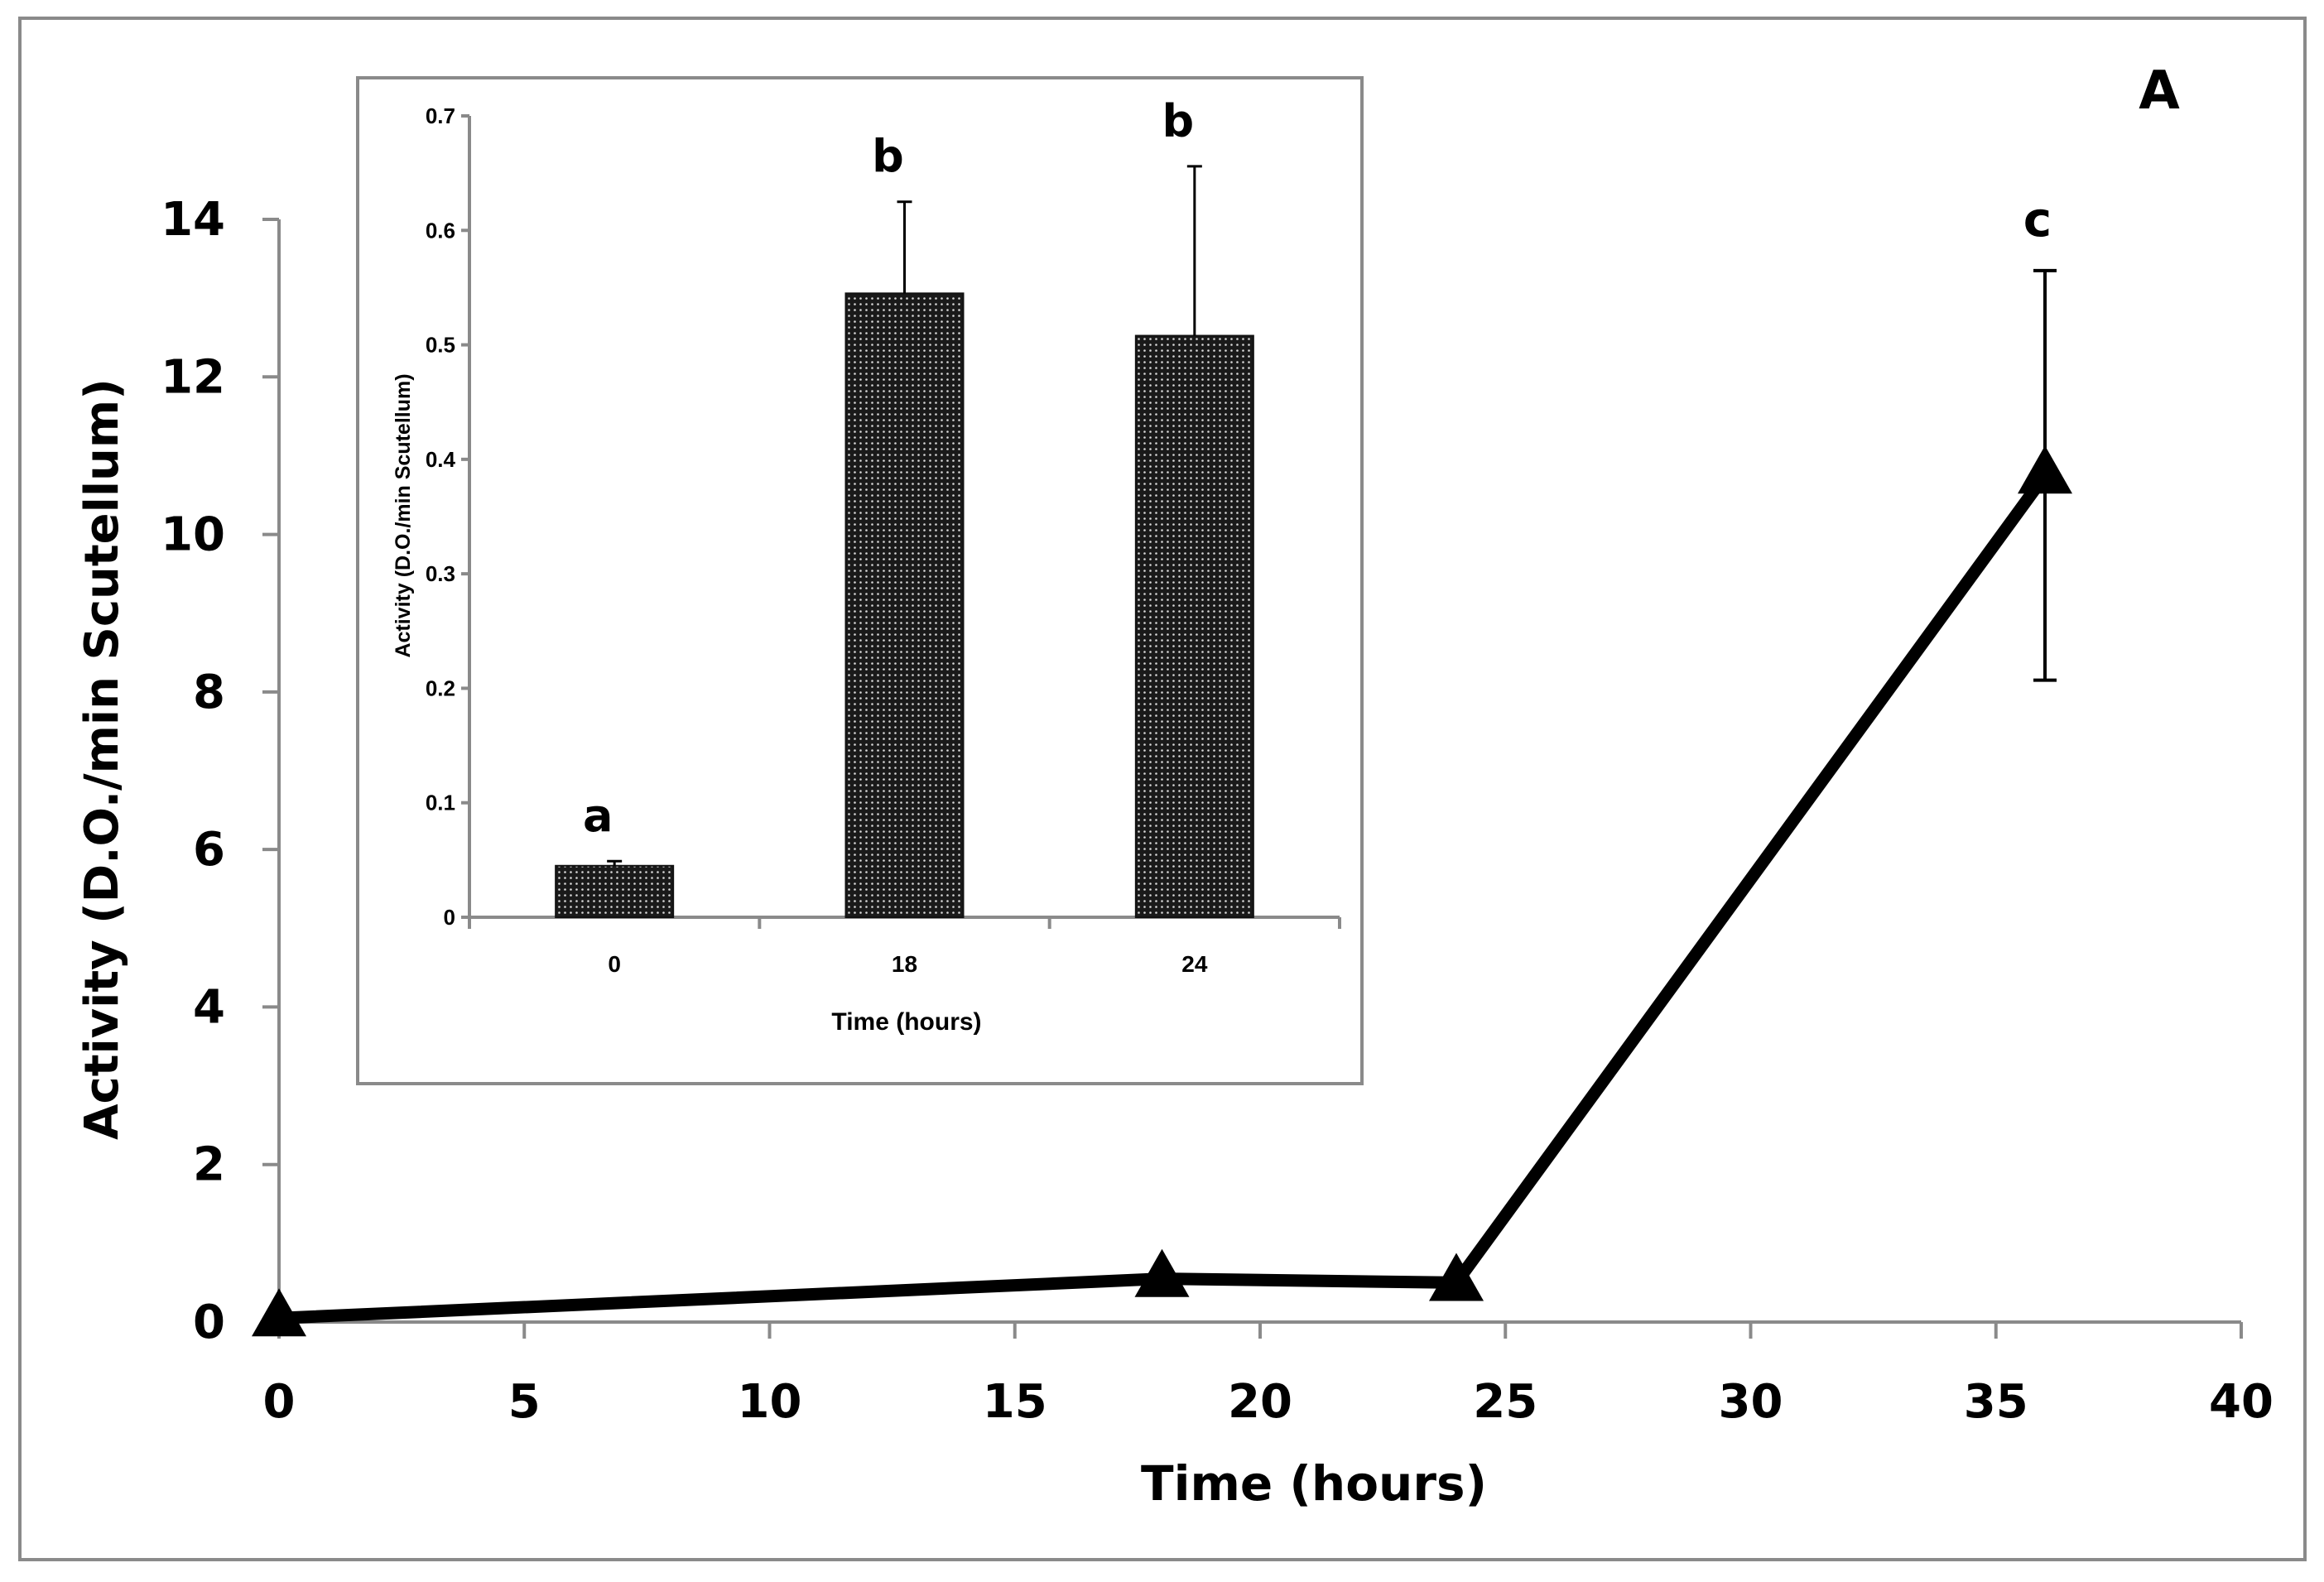  I want to click on inset-y-tick-label: 0.6, so click(440, 230).